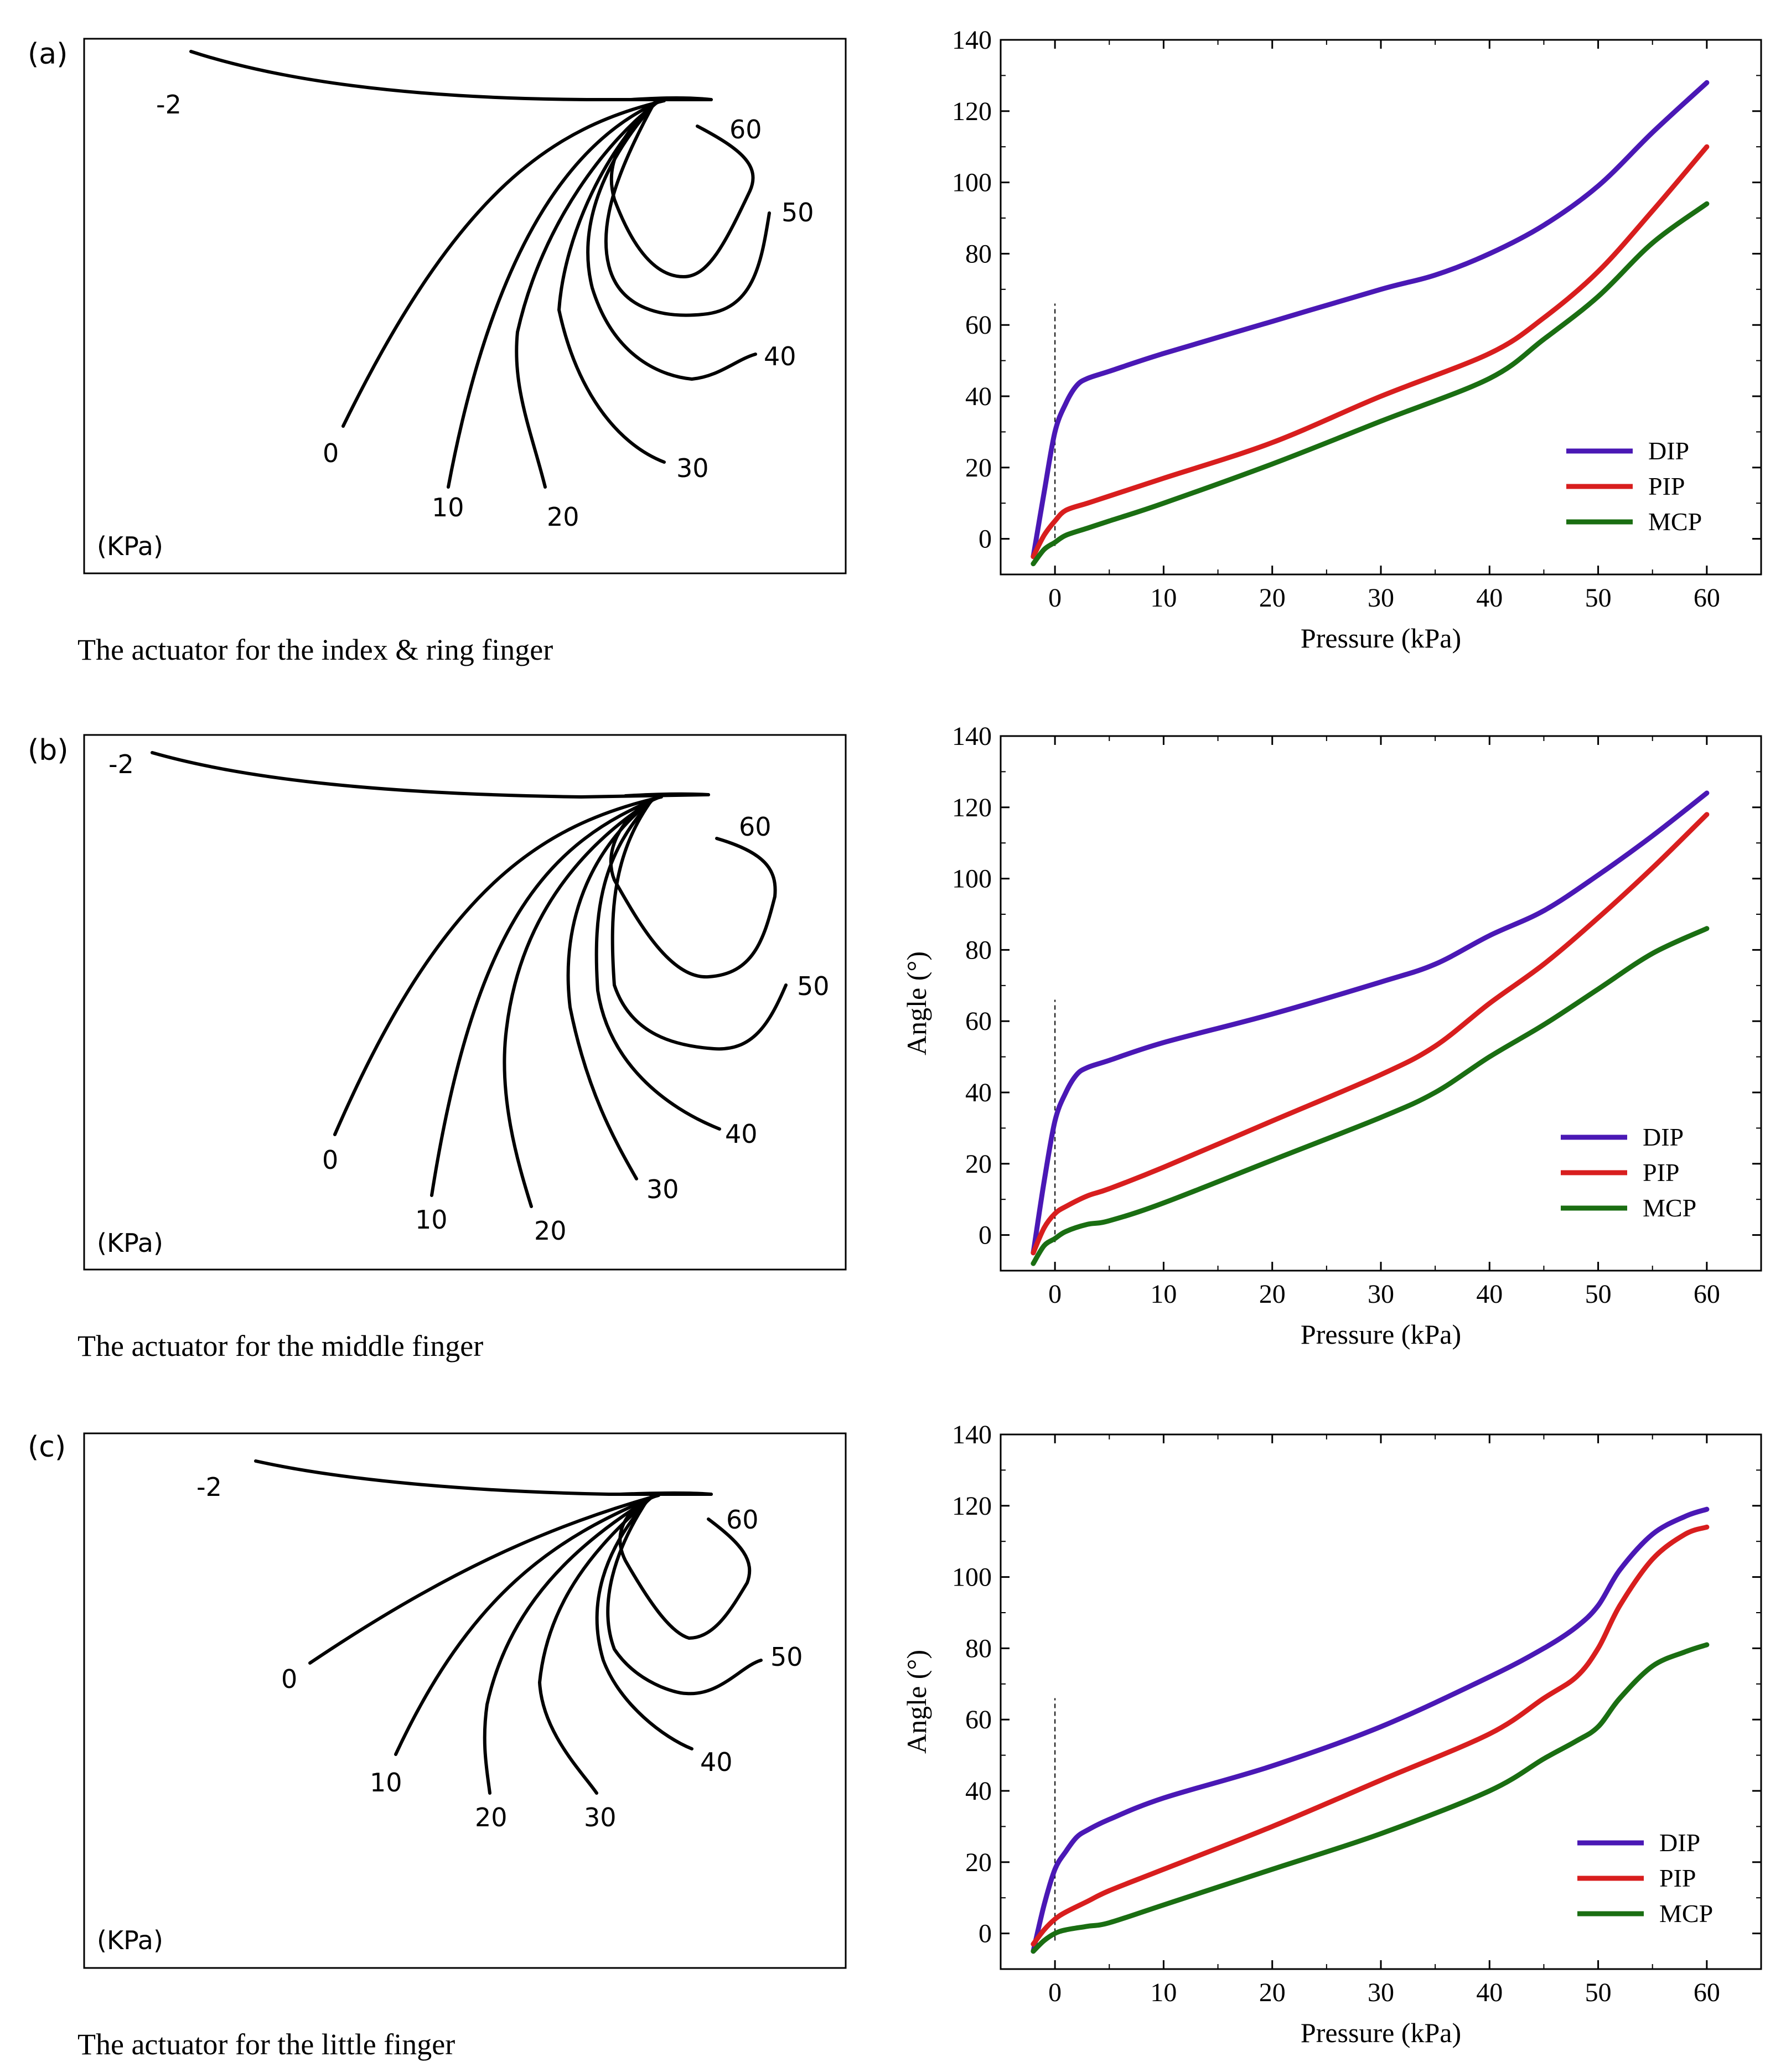  Describe the element at coordinates (979, 1021) in the screenshot. I see `y-tick-label: 60` at that location.